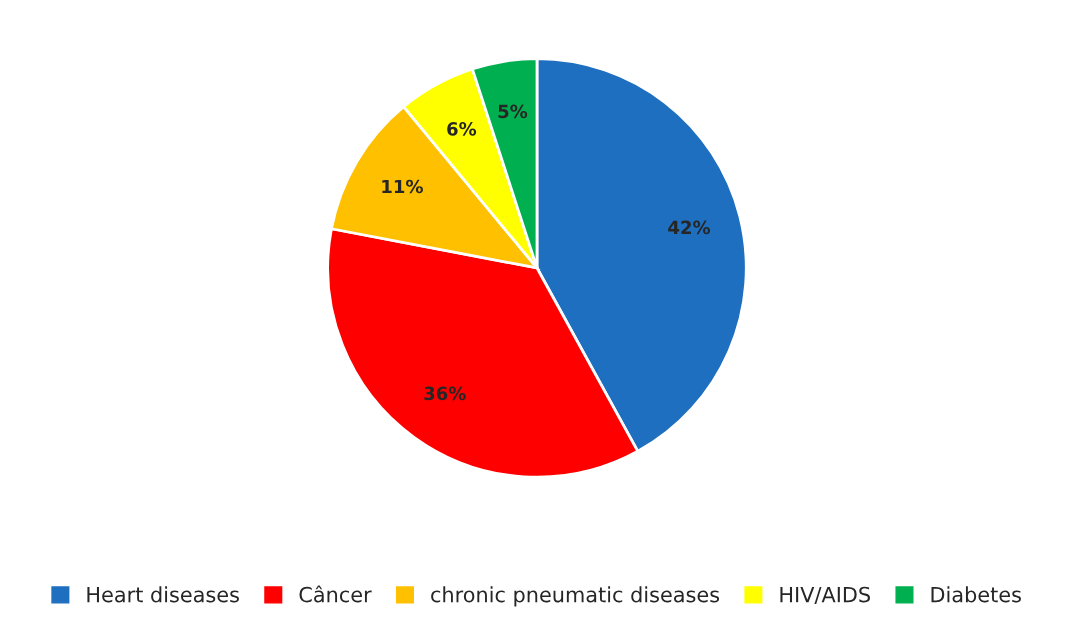  What do you see at coordinates (402, 186) in the screenshot?
I see `data-label: 11%` at bounding box center [402, 186].